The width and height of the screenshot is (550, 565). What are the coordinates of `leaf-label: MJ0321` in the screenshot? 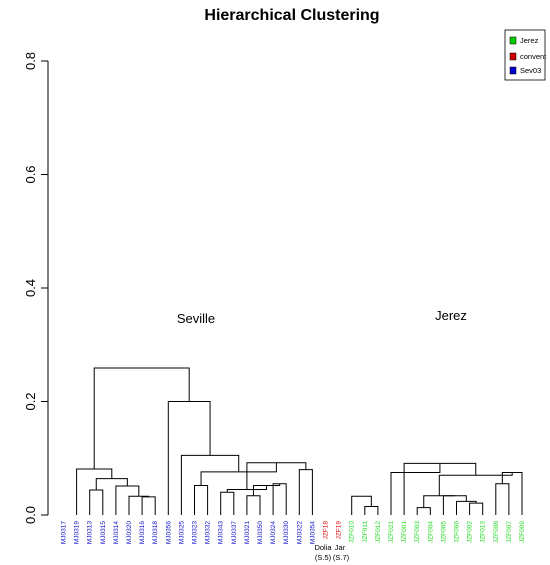 It's located at (247, 533).